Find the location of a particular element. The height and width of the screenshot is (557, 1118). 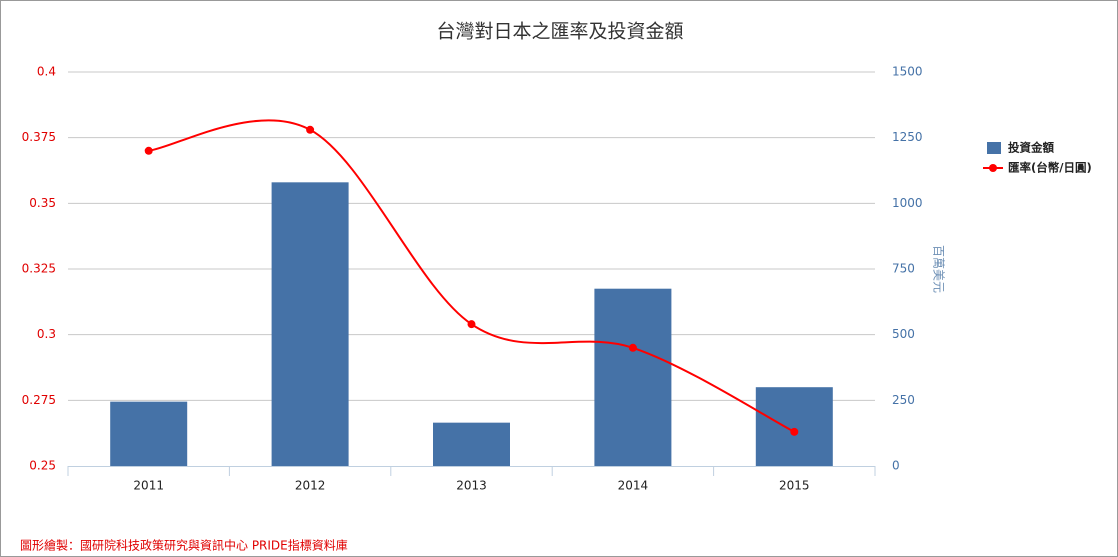

y2-tick-label: 1000 is located at coordinates (907, 203).